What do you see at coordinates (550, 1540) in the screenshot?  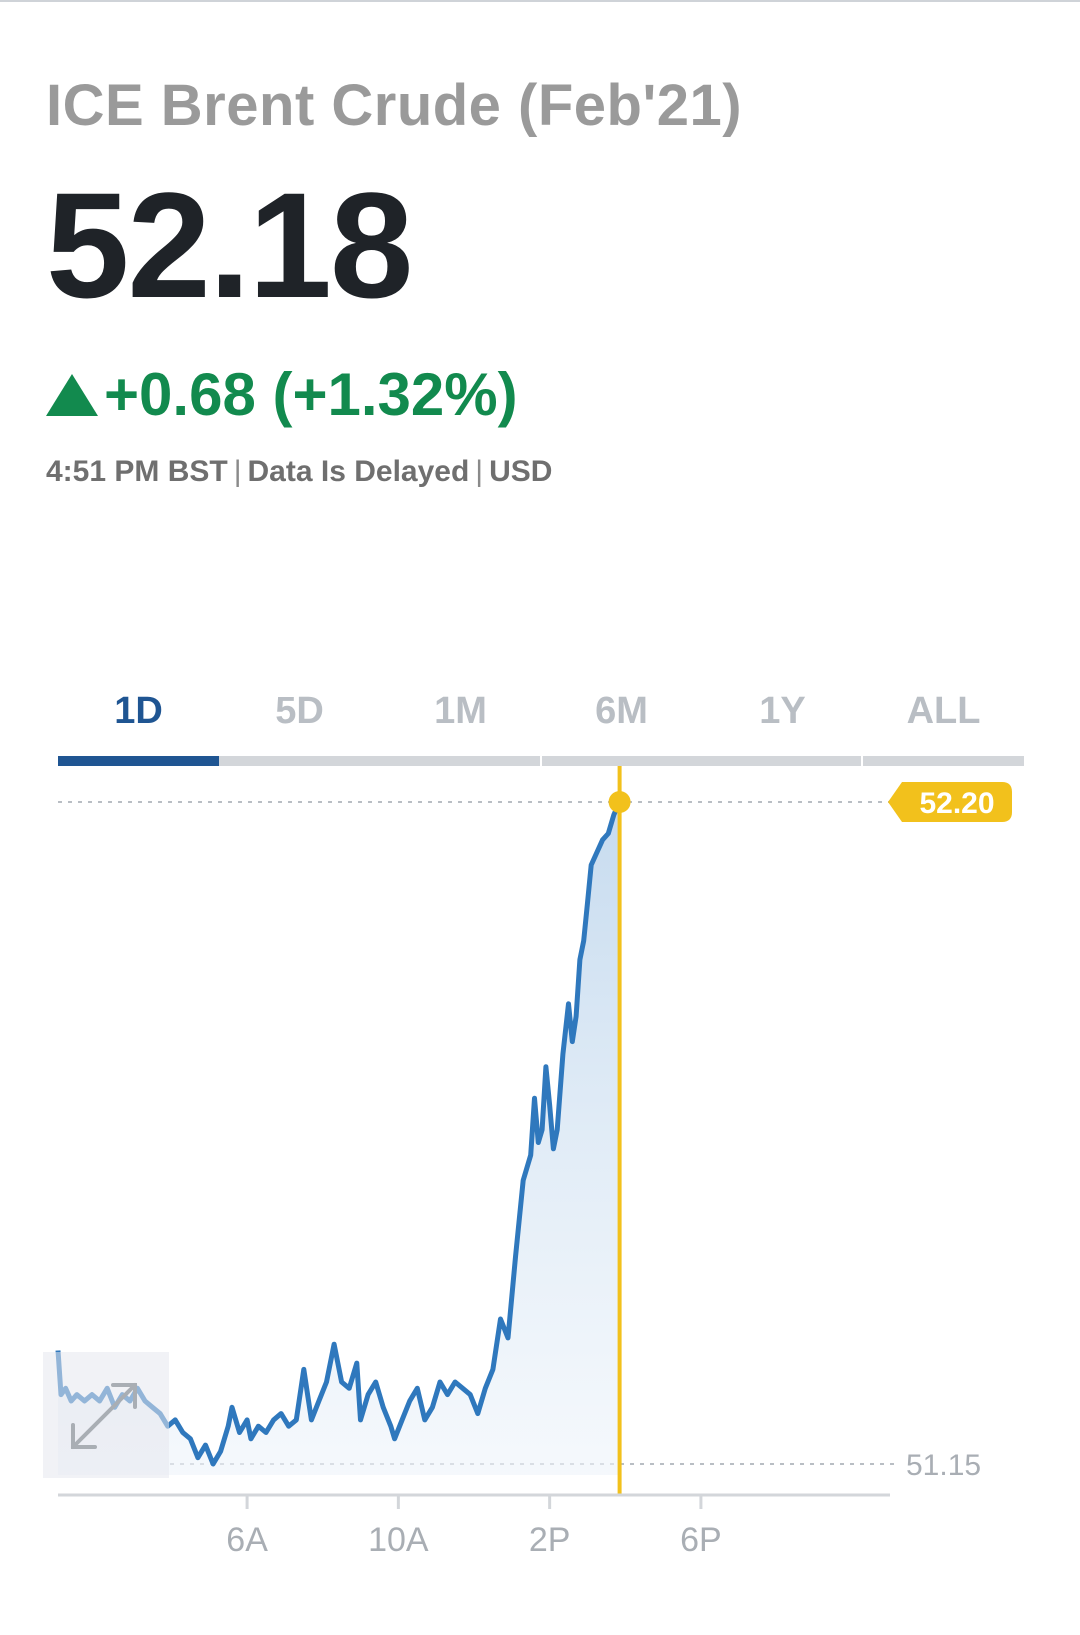 I see `x-tick-label: 2P` at bounding box center [550, 1540].